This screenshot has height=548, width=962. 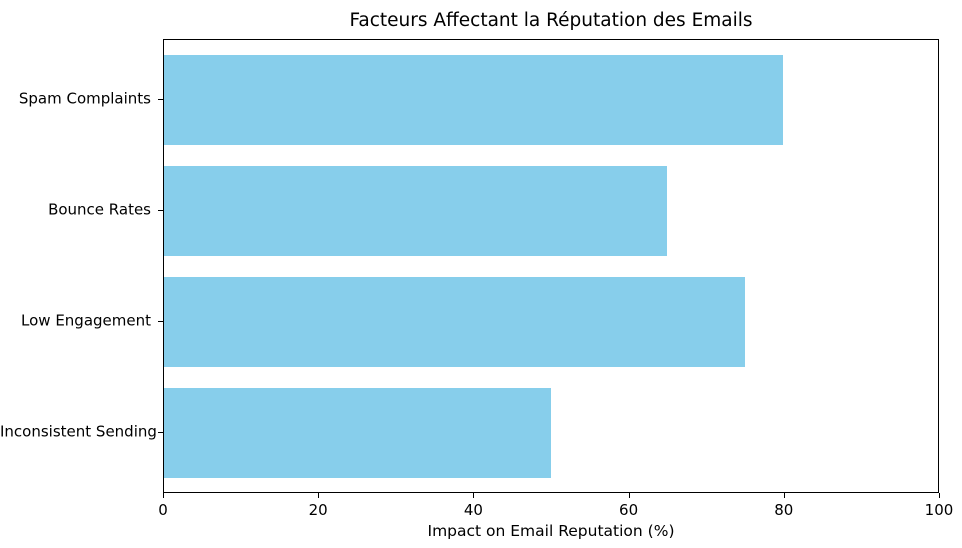 I want to click on x-tick-label: 0, so click(x=163, y=510).